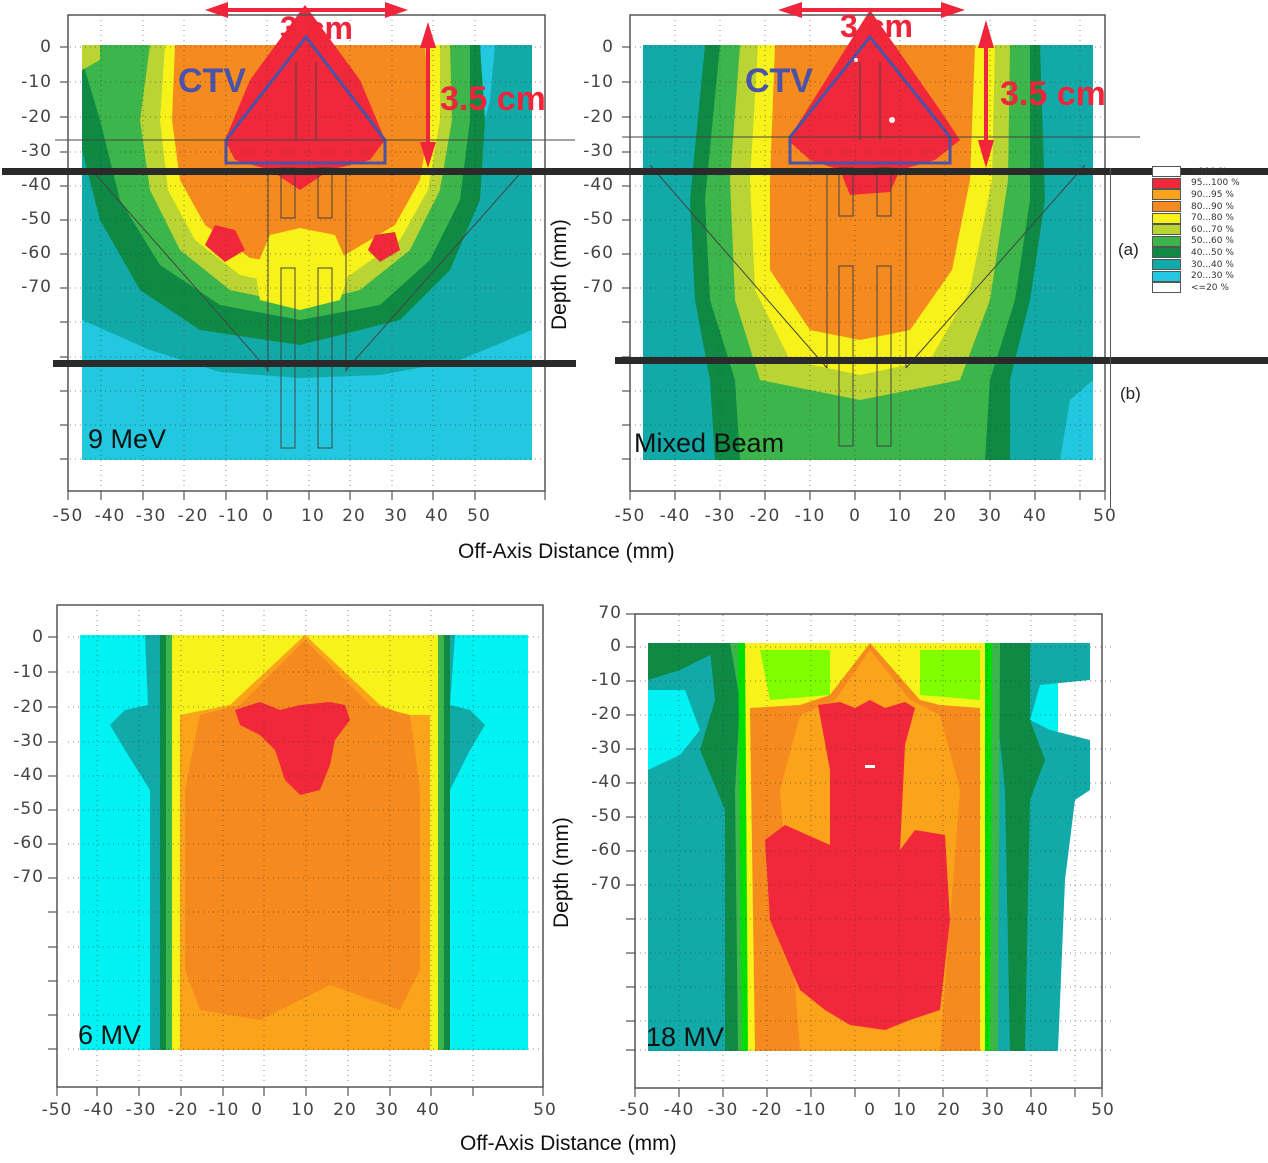  Describe the element at coordinates (1196, 276) in the screenshot. I see `legend-item: 20...30 %` at that location.